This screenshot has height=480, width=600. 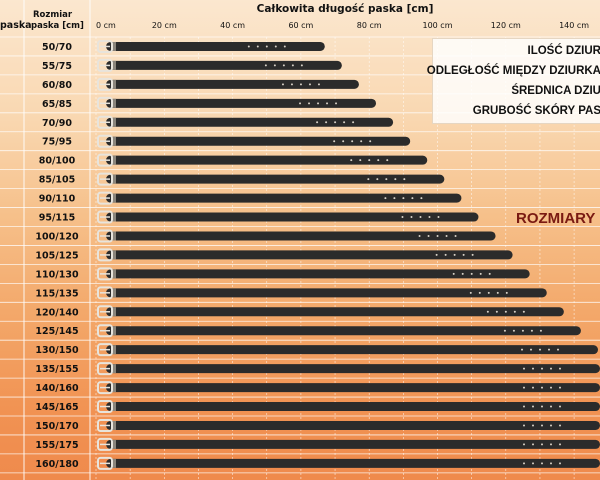 What do you see at coordinates (57, 236) in the screenshot?
I see `size-label: 100/120` at bounding box center [57, 236].